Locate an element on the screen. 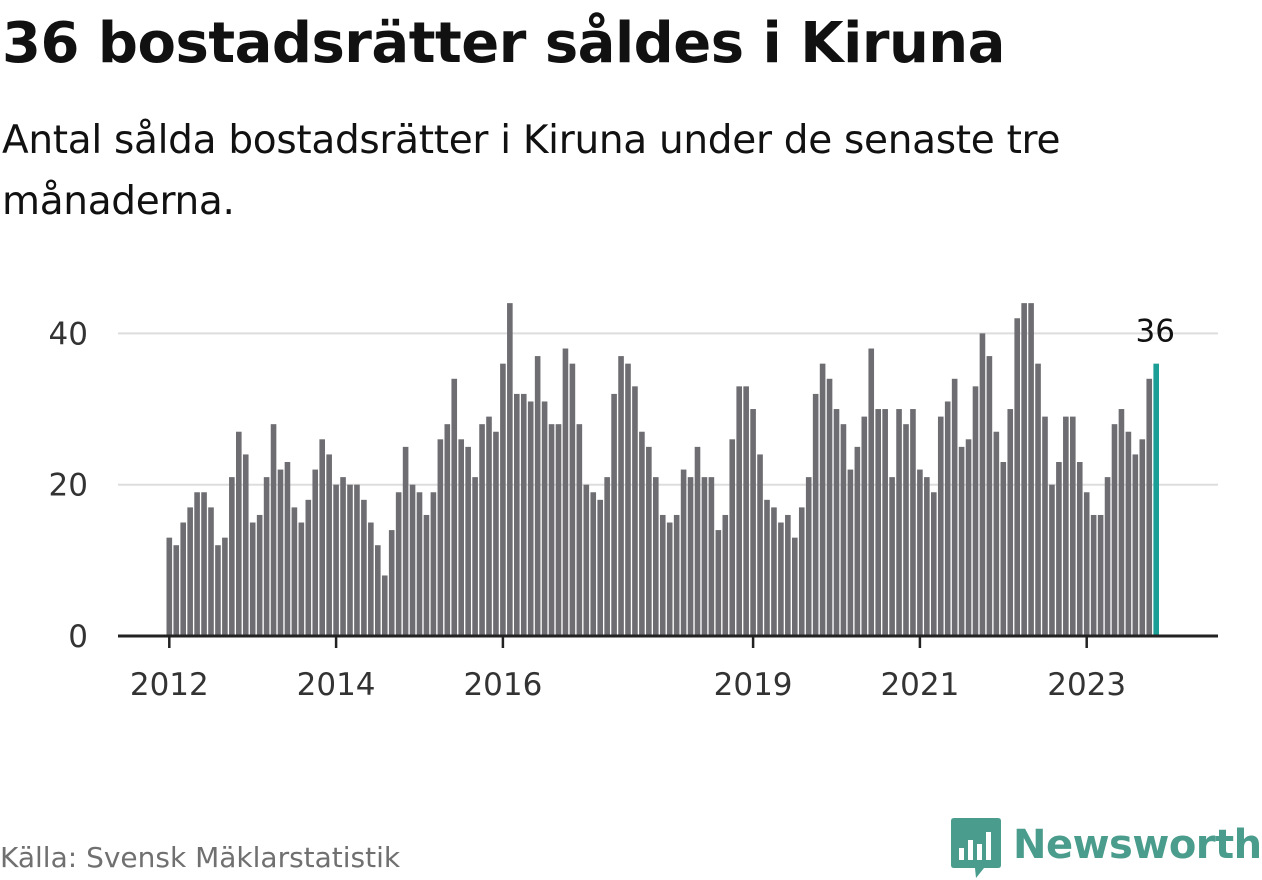 This screenshot has height=880, width=1262. chart-title: 36 bostadsrätter såldes i Kiruna is located at coordinates (503, 43).